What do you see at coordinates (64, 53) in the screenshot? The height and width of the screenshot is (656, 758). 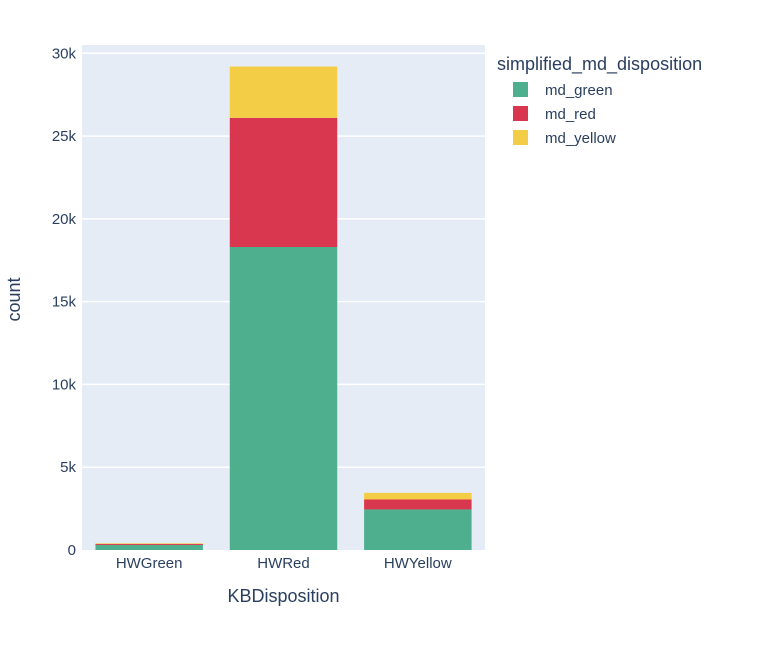 I see `y-tick-label: 30k` at bounding box center [64, 53].